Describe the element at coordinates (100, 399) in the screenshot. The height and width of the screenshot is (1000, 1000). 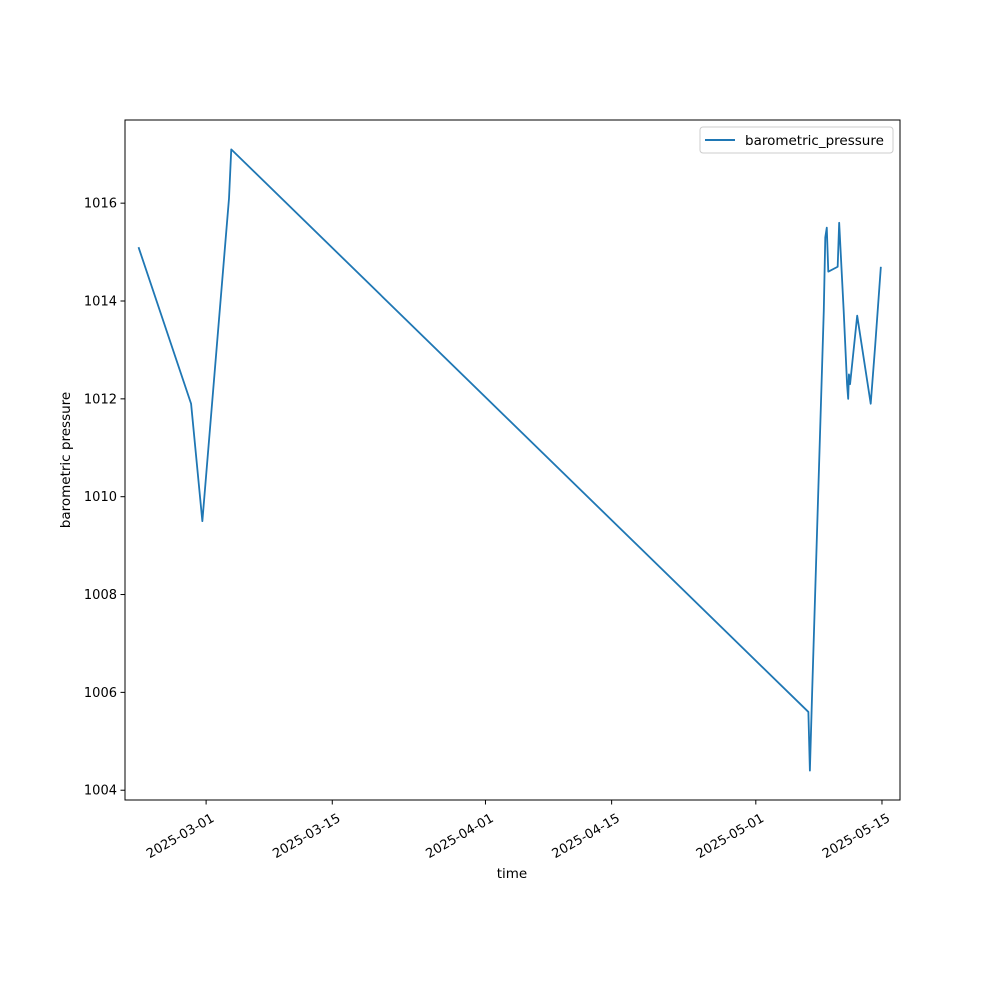
I see `y-tick-label: 1012` at that location.